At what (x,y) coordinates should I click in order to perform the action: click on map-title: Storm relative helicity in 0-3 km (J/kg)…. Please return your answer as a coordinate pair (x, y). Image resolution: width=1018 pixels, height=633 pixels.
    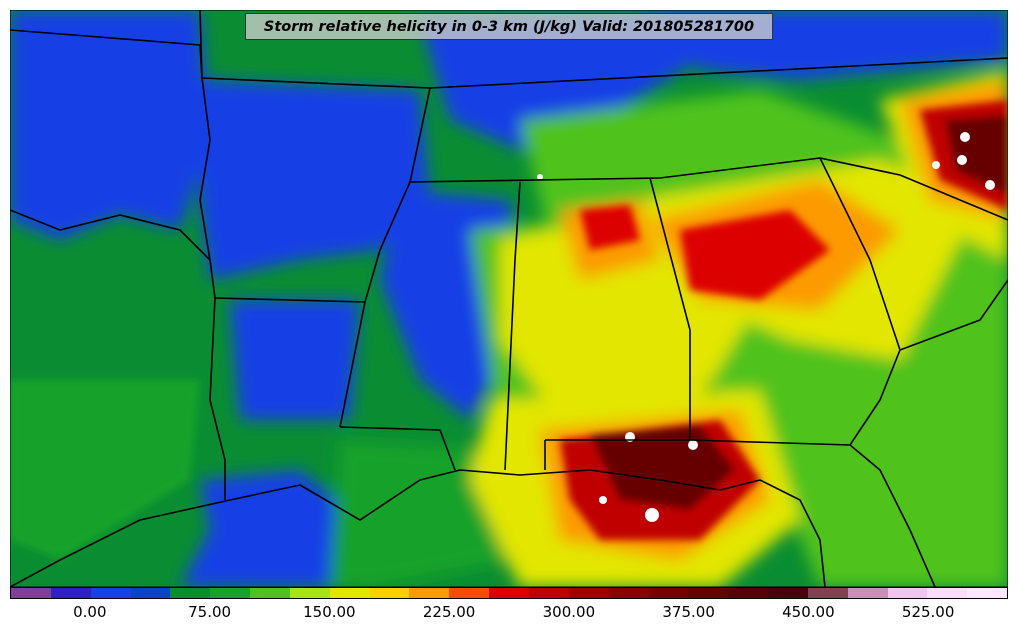
    Looking at the image, I should click on (509, 26).